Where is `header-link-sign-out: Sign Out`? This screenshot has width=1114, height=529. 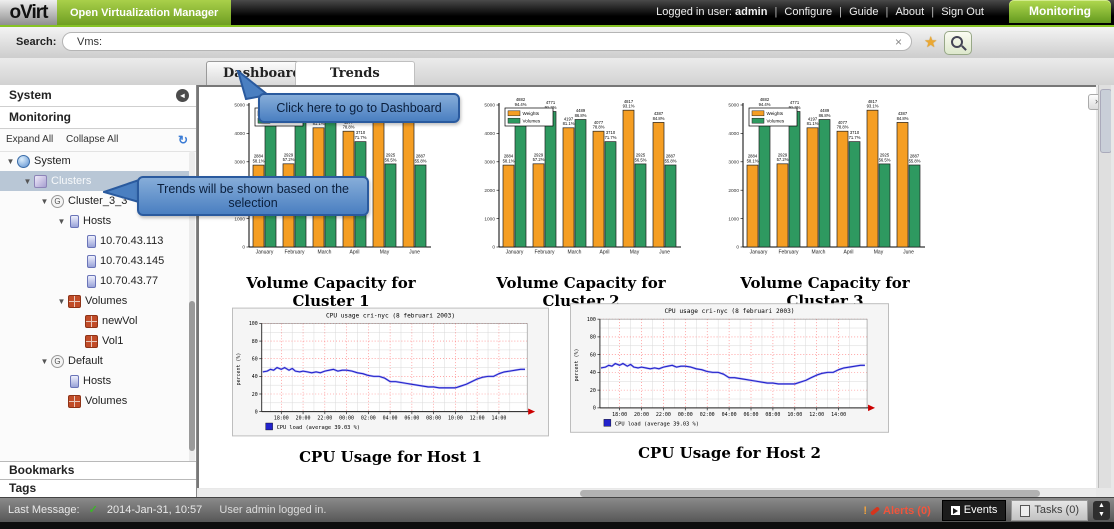 header-link-sign-out: Sign Out is located at coordinates (962, 12).